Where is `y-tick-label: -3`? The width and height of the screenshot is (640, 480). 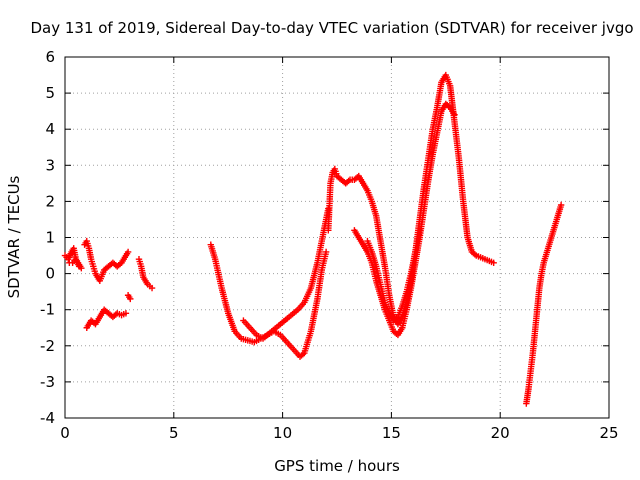
y-tick-label: -3 is located at coordinates (47, 382).